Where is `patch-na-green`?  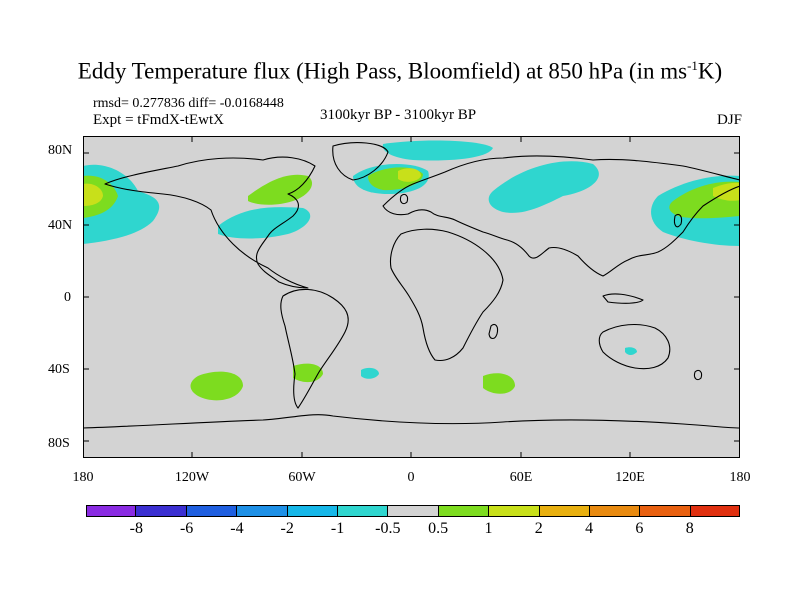 patch-na-green is located at coordinates (280, 189).